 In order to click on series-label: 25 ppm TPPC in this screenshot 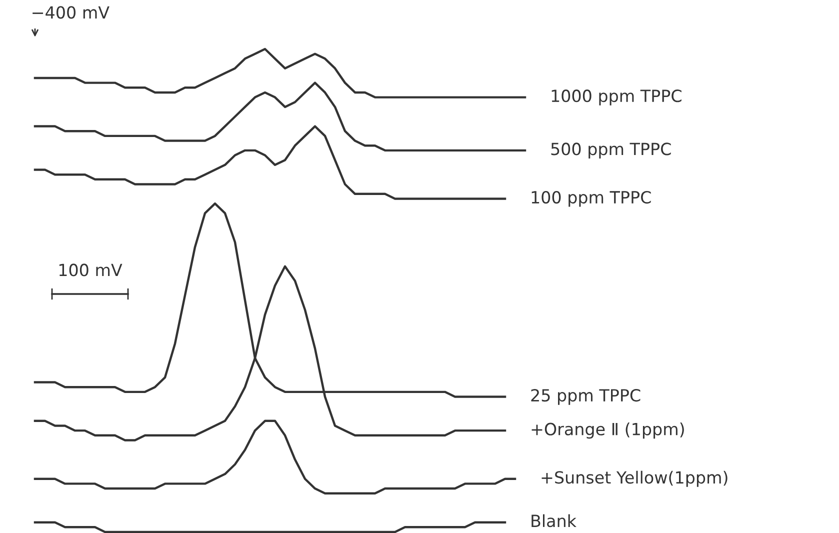, I will do `click(585, 396)`.